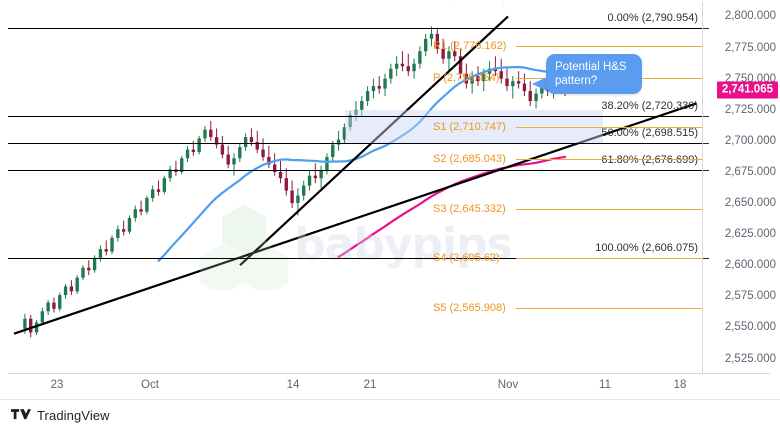 The width and height of the screenshot is (780, 430). Describe the element at coordinates (609, 160) in the screenshot. I see `pivot-s2-line` at that location.